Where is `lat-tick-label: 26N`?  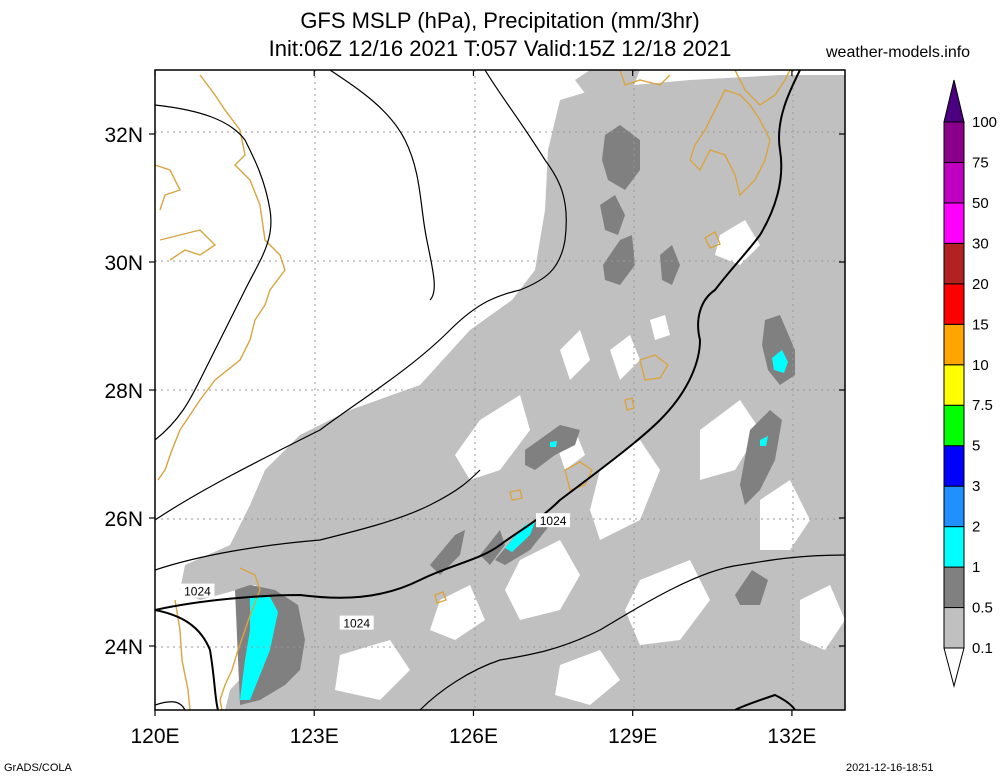
lat-tick-label: 26N is located at coordinates (123, 519).